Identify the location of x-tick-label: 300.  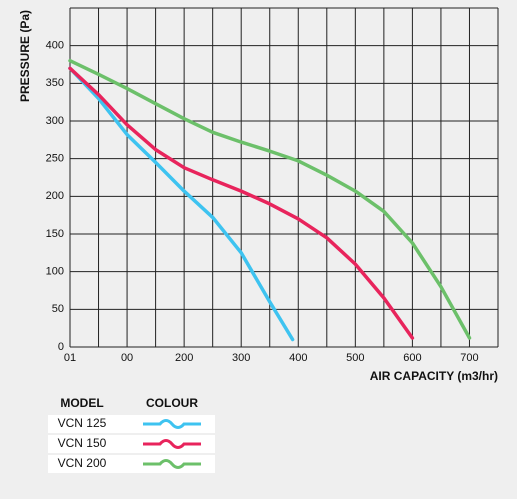
(241, 358).